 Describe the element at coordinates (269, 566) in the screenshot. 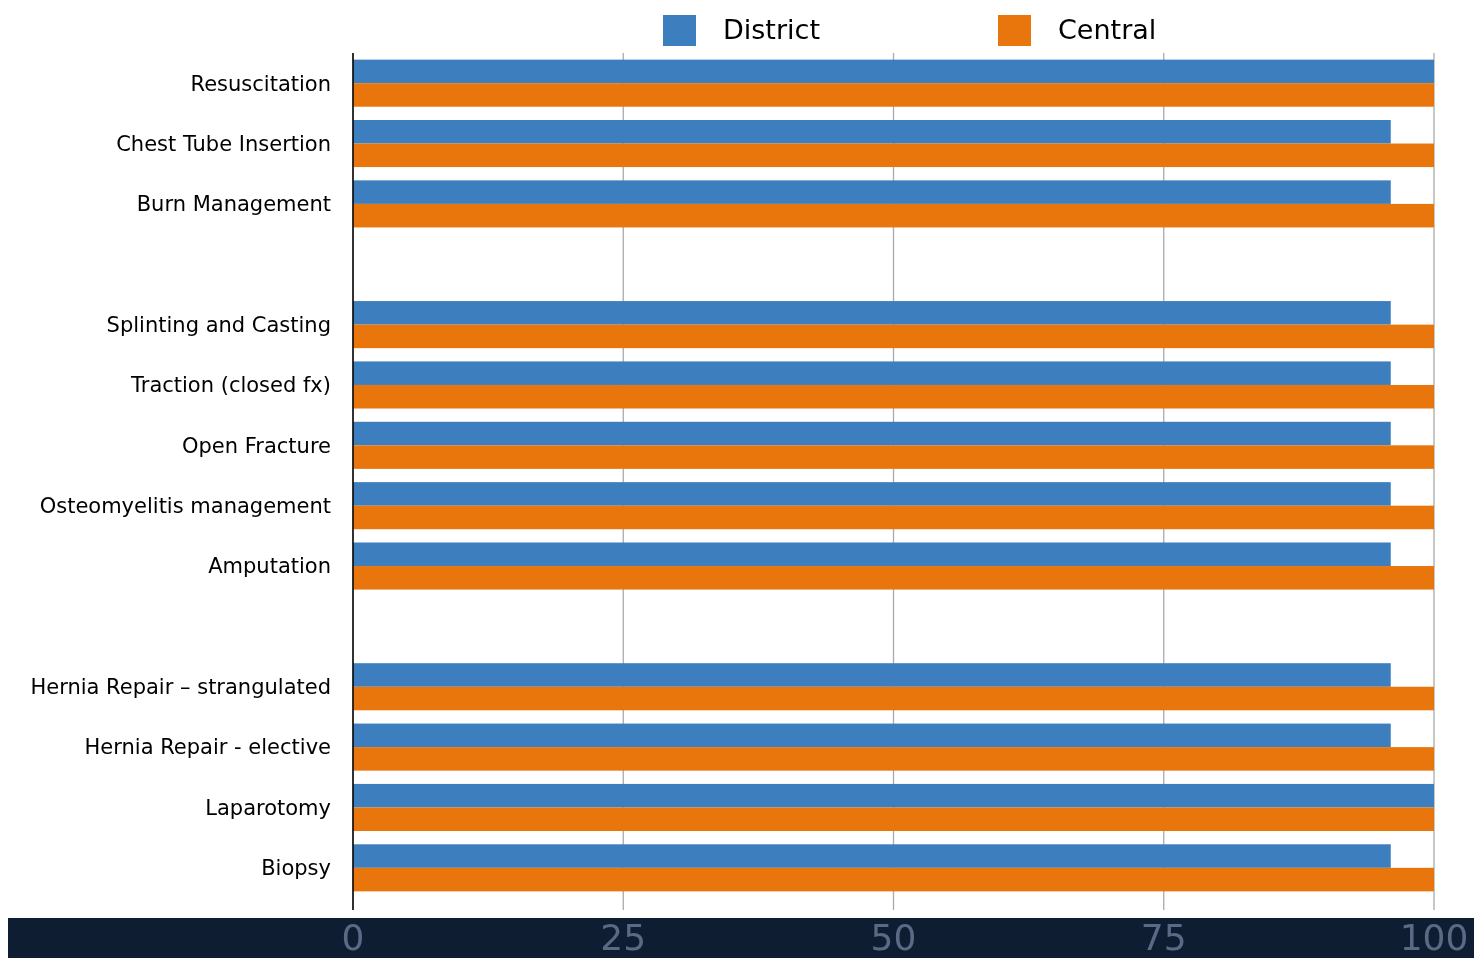

I see `y-tick-label: Amputation` at that location.